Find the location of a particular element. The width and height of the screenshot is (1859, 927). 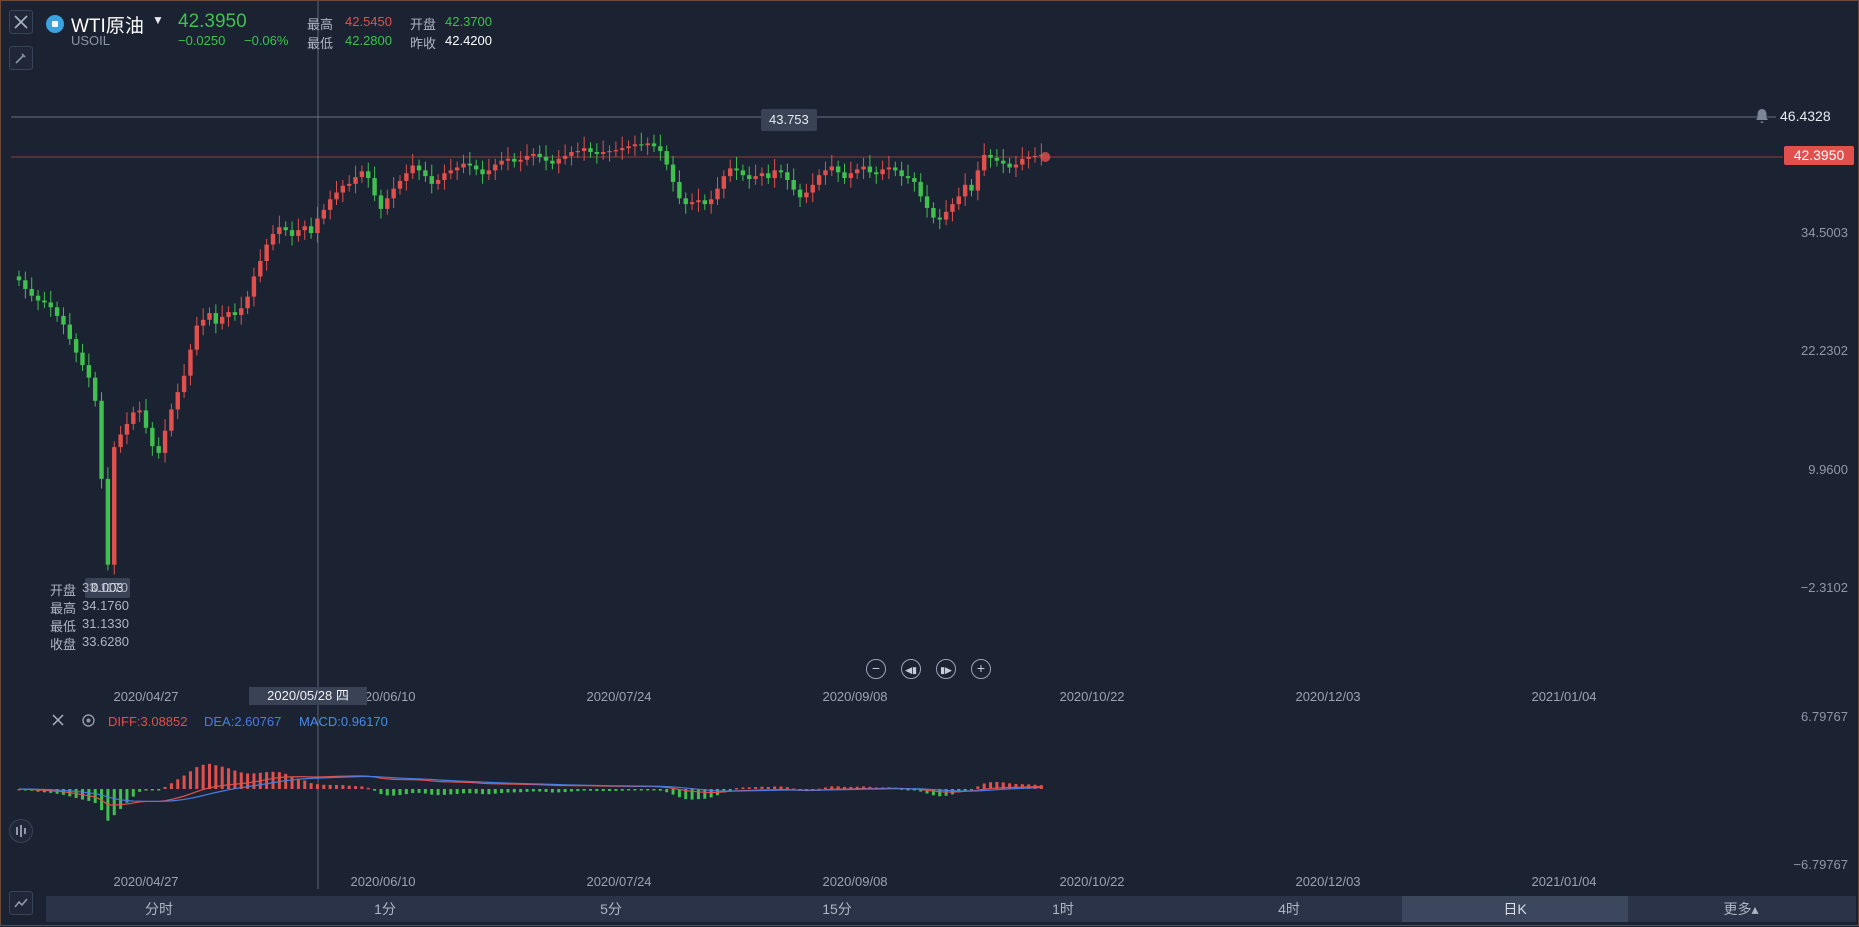

chevron-down-icon: ▼ is located at coordinates (158, 20).